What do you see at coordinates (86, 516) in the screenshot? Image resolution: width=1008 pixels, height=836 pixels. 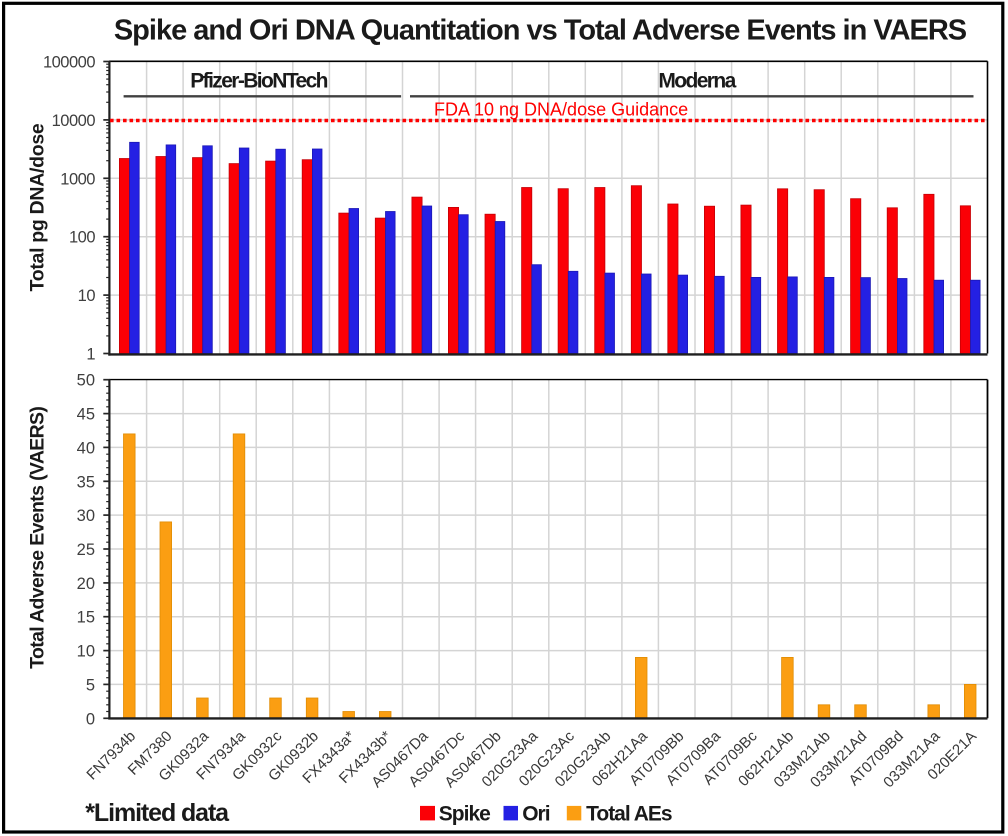 I see `svg-text: 30` at bounding box center [86, 516].